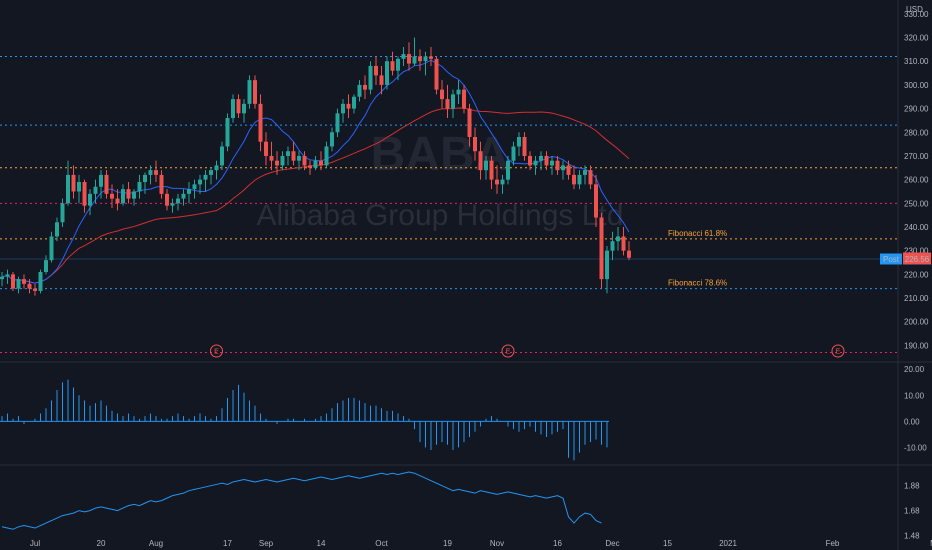  Describe the element at coordinates (916, 274) in the screenshot. I see `main-y-tick-label: 220.00` at that location.